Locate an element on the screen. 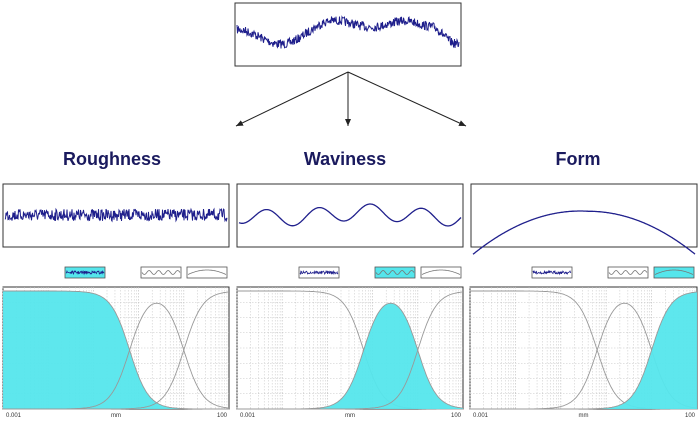  form-profile-frame is located at coordinates (584, 215).